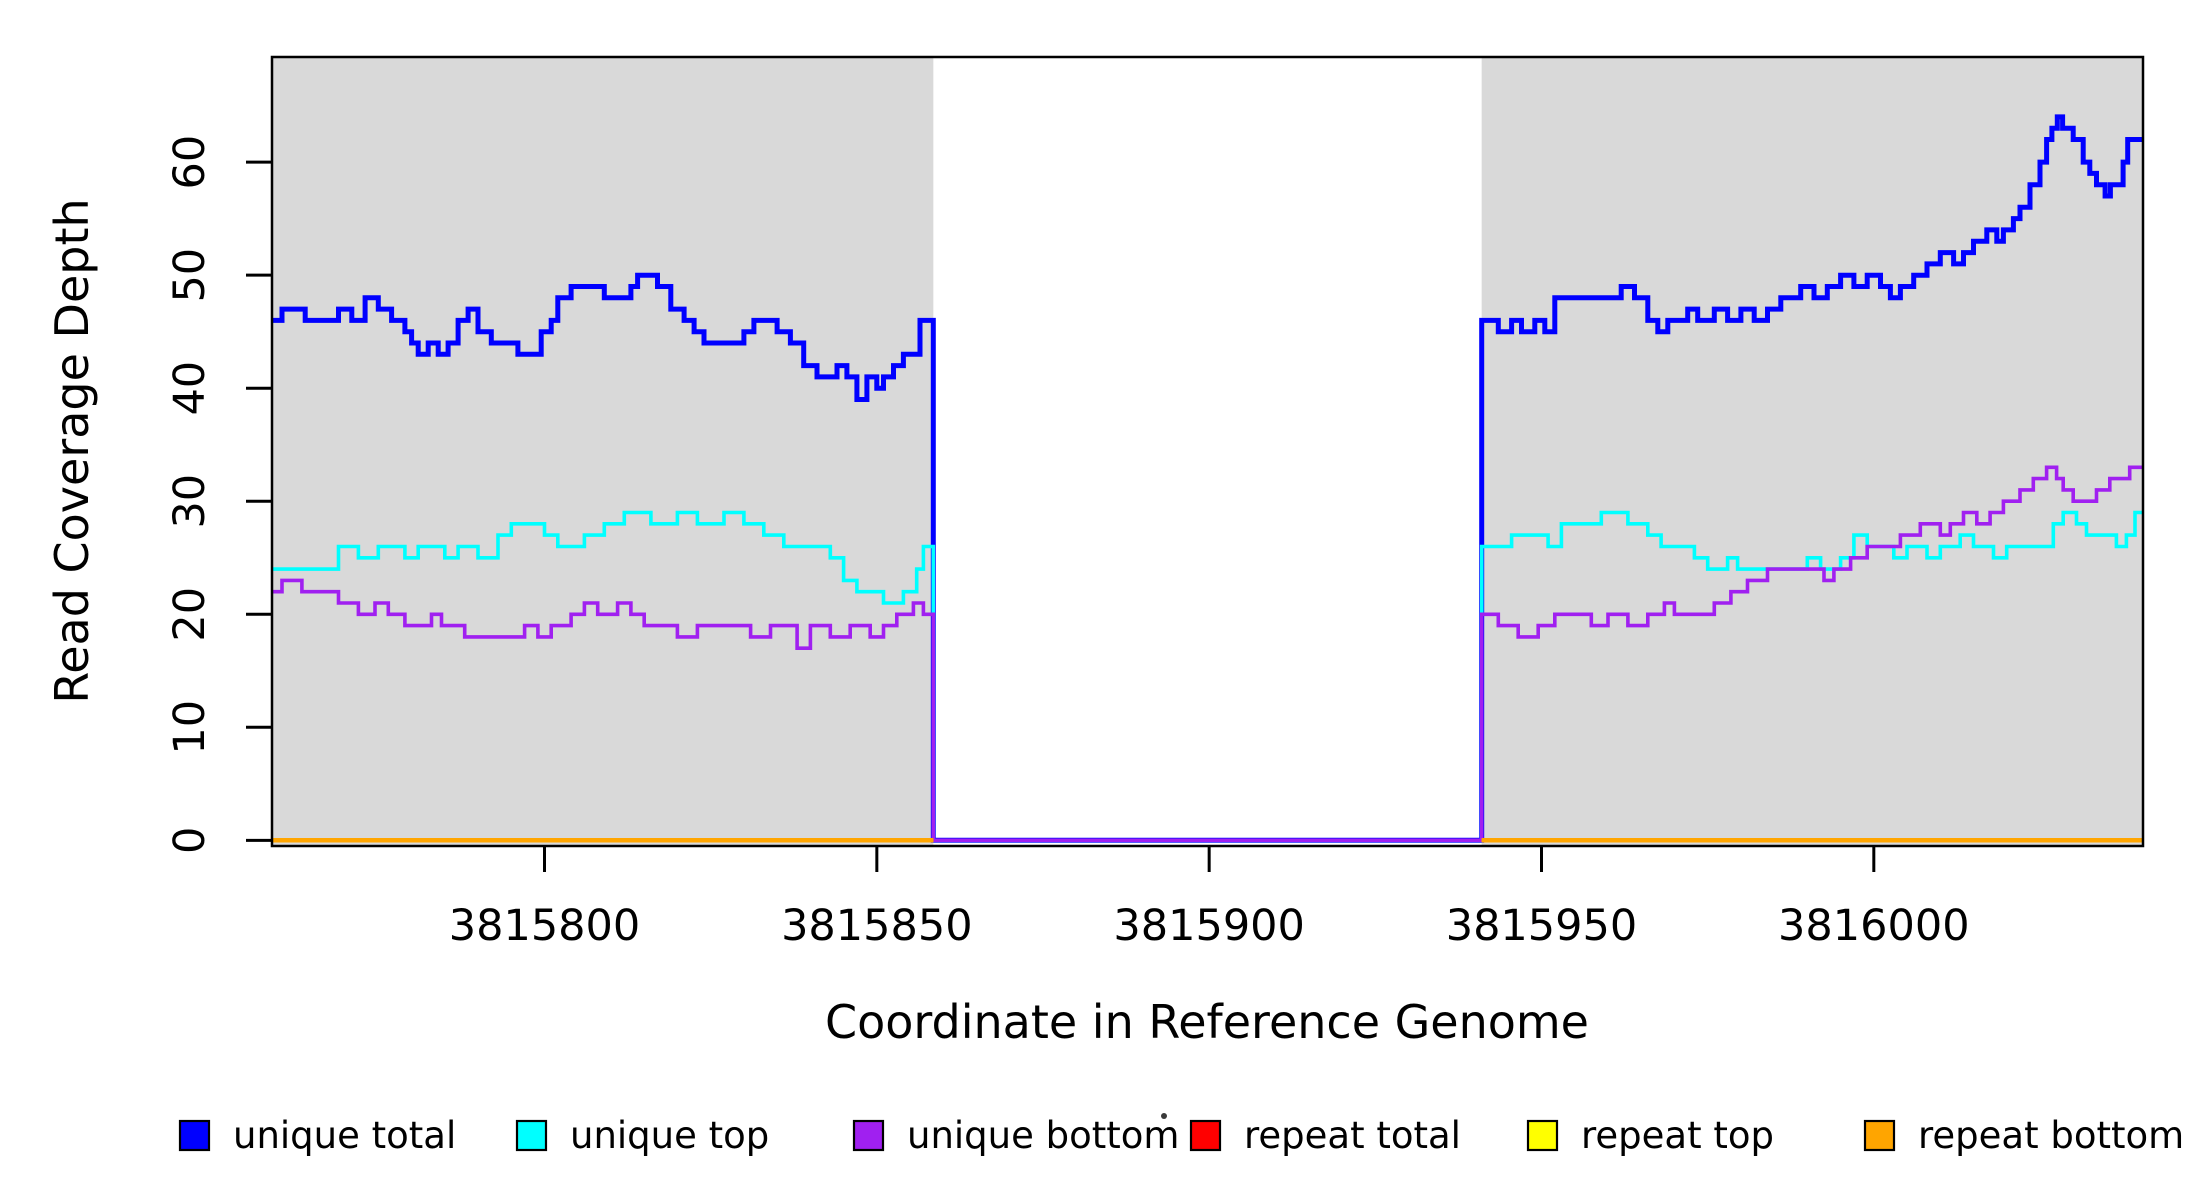 This screenshot has width=2200, height=1200. Describe the element at coordinates (1874, 926) in the screenshot. I see `x-tick-label-3816000: 3816000` at that location.